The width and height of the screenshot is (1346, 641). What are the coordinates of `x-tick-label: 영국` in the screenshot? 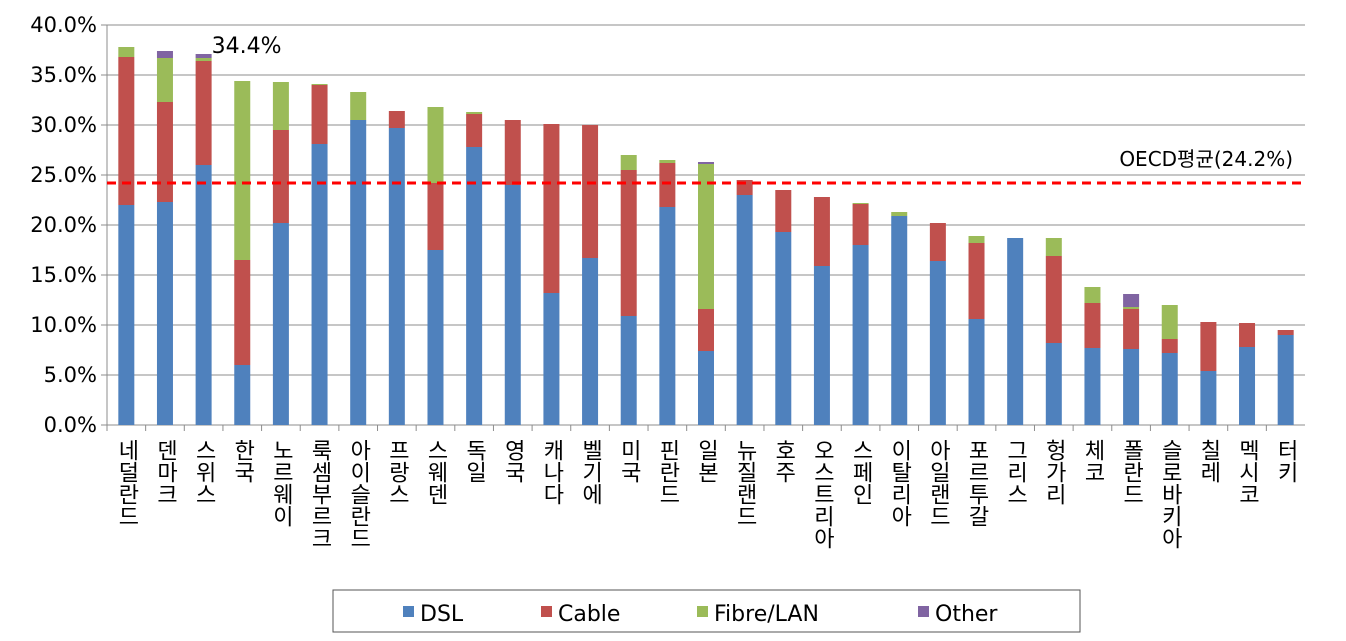 It's located at (512, 461).